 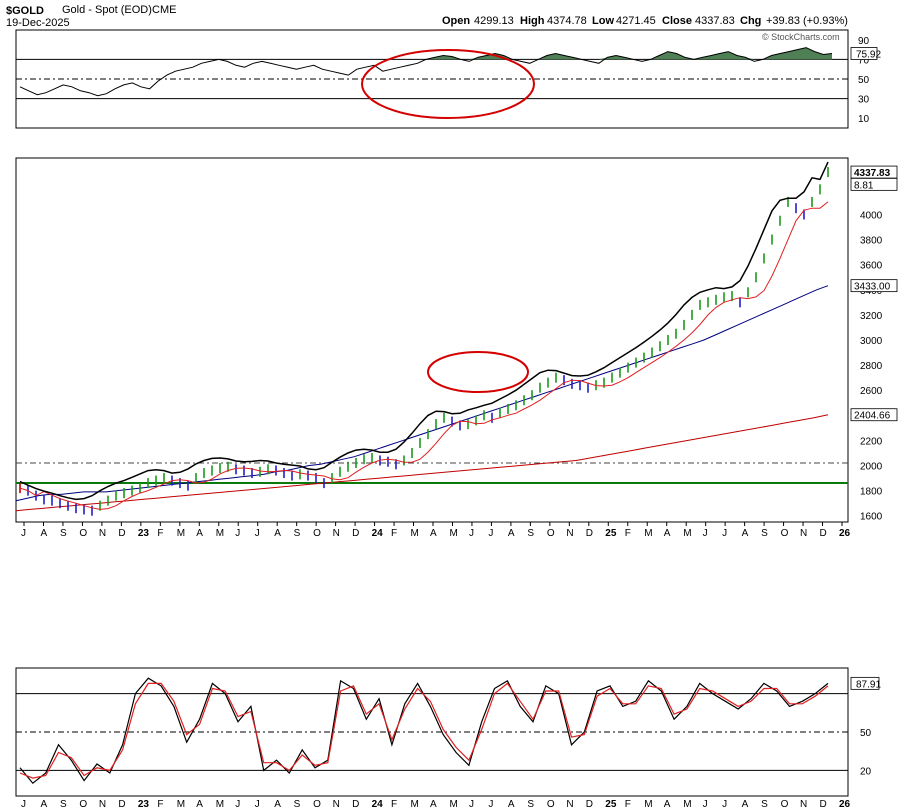 What do you see at coordinates (494, 21) in the screenshot?
I see `open-value: 4299.13` at bounding box center [494, 21].